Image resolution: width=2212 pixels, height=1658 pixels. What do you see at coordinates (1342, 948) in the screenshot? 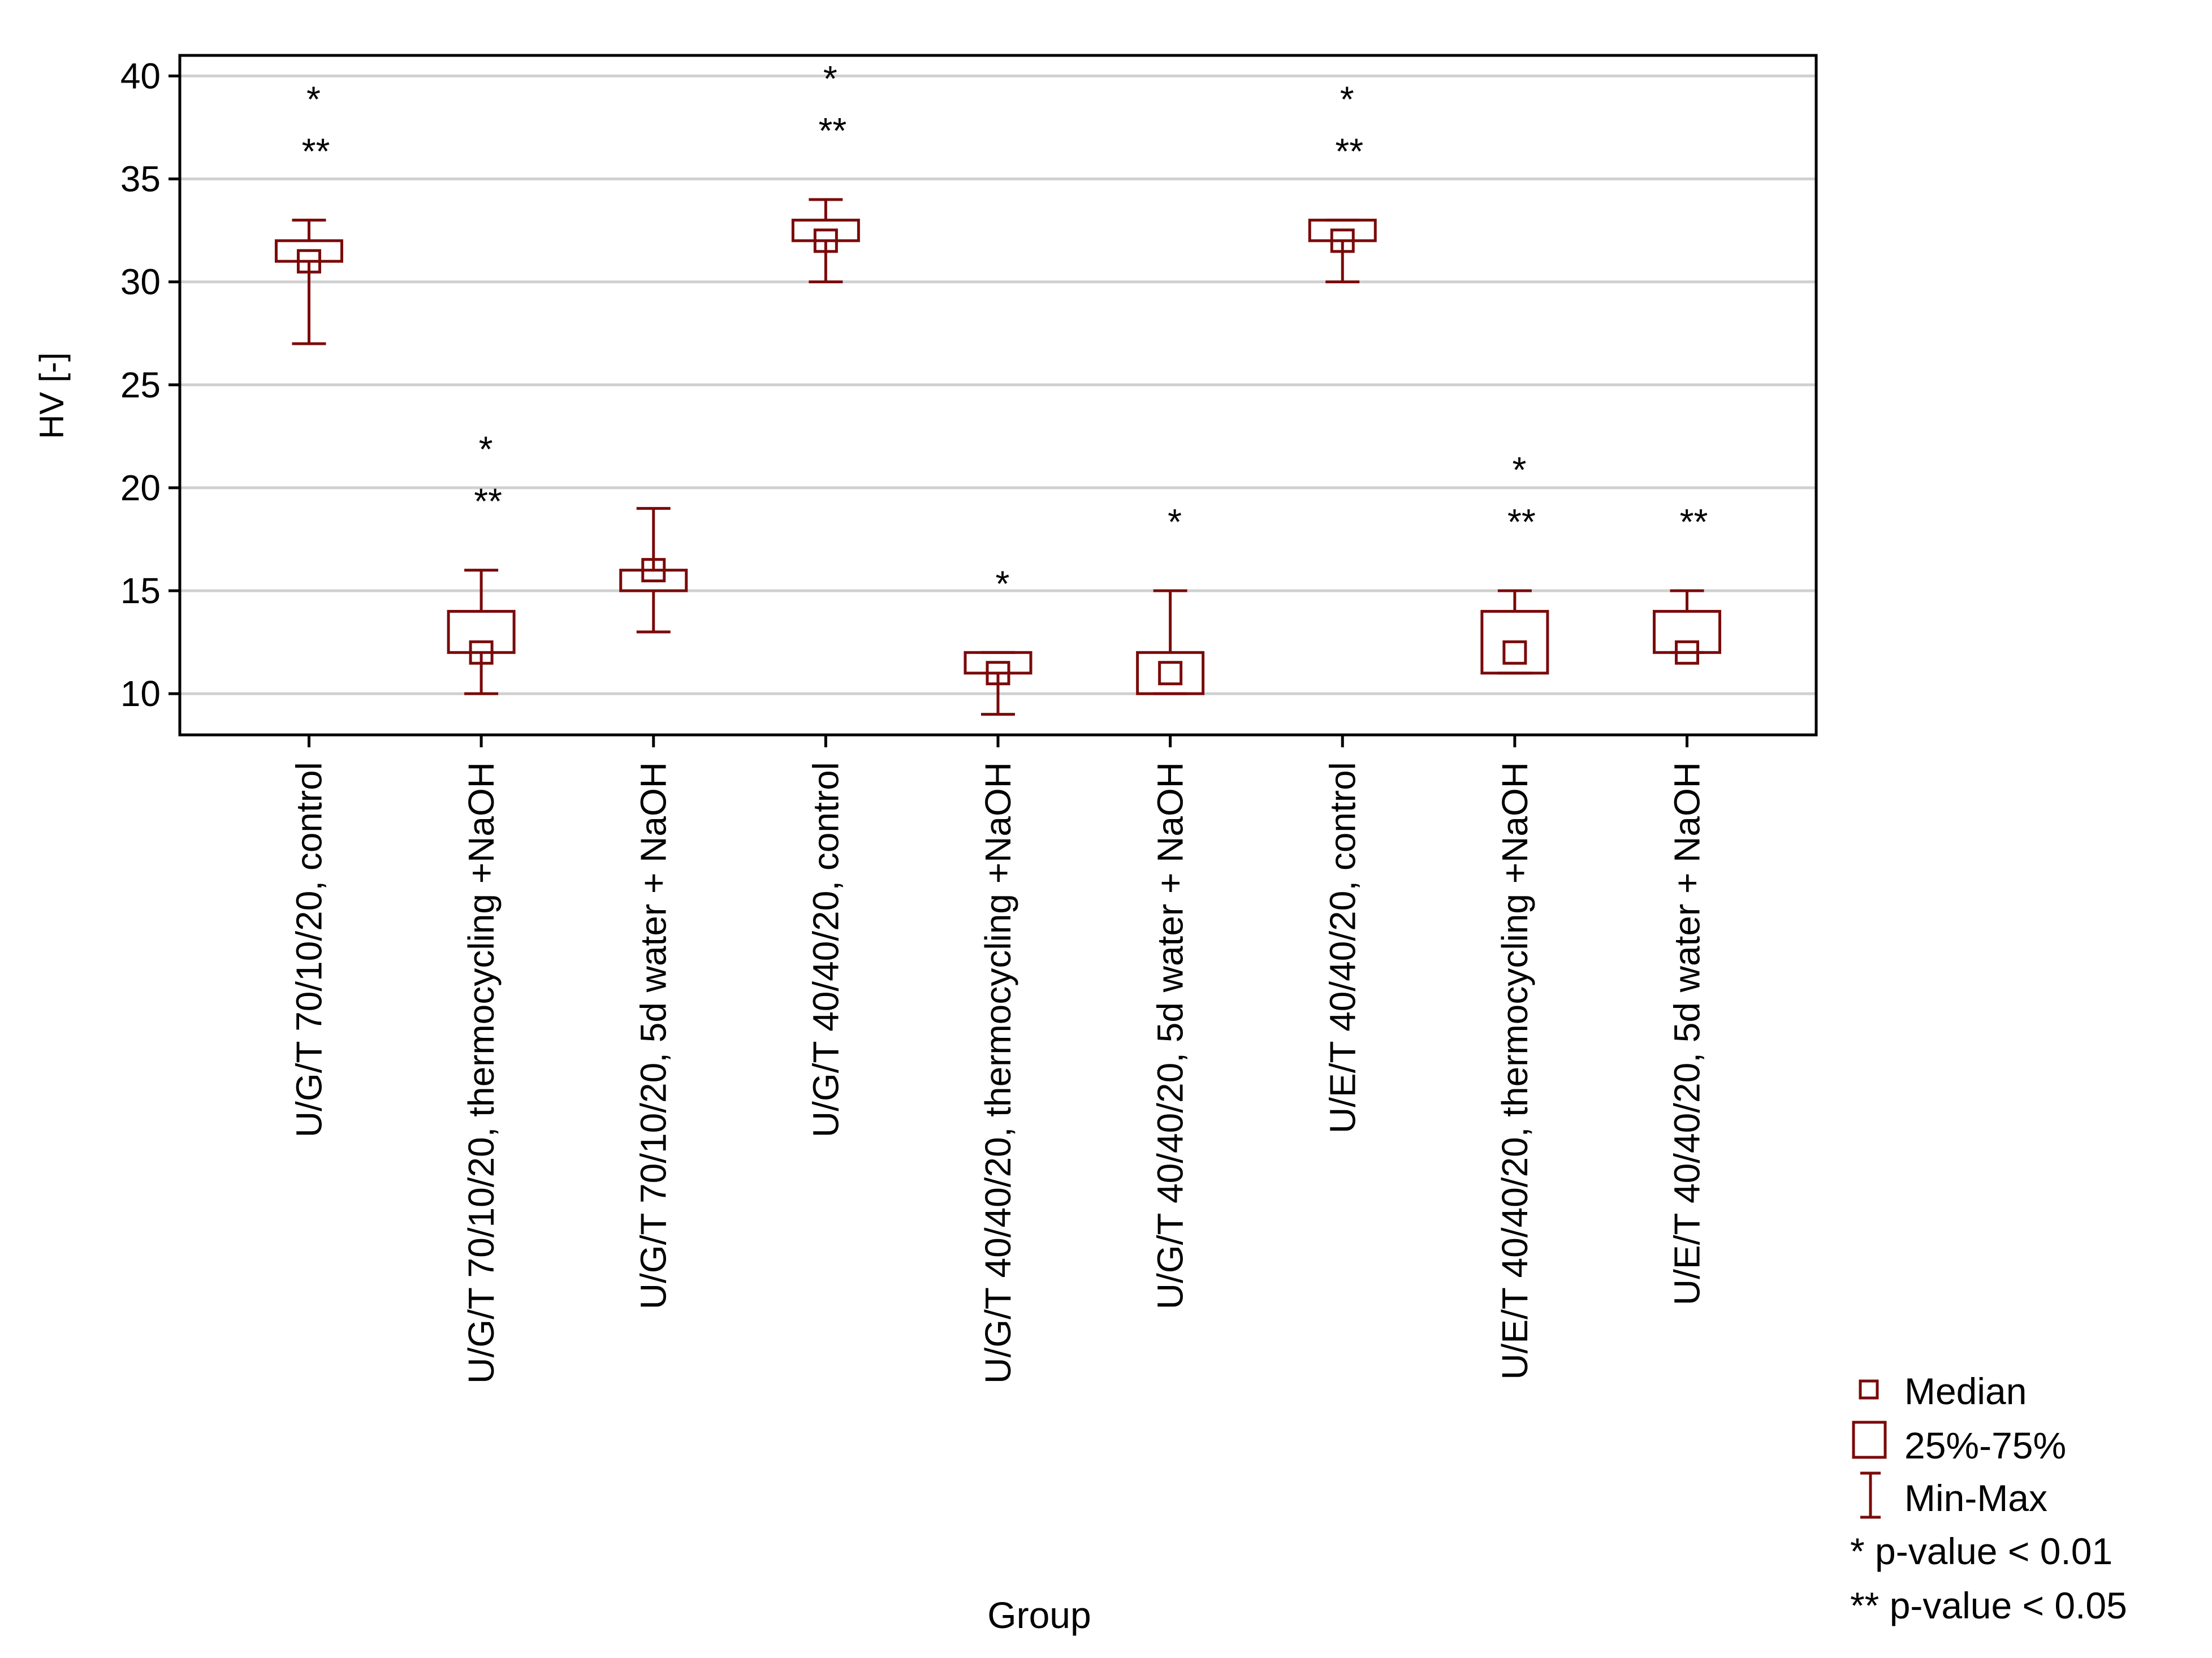
I see `x-tick-label: U/E/T 40/40/20, control` at bounding box center [1342, 948].